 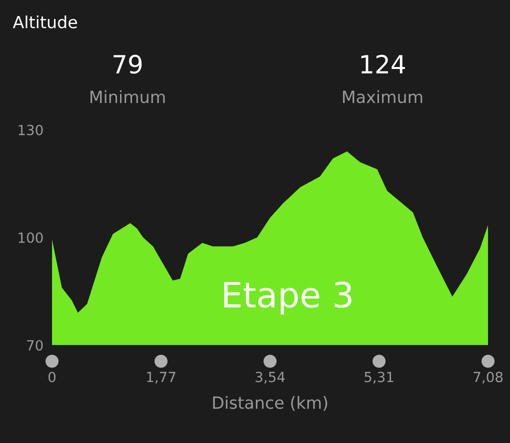 What do you see at coordinates (30, 130) in the screenshot?
I see `y-tick-label: 130` at bounding box center [30, 130].